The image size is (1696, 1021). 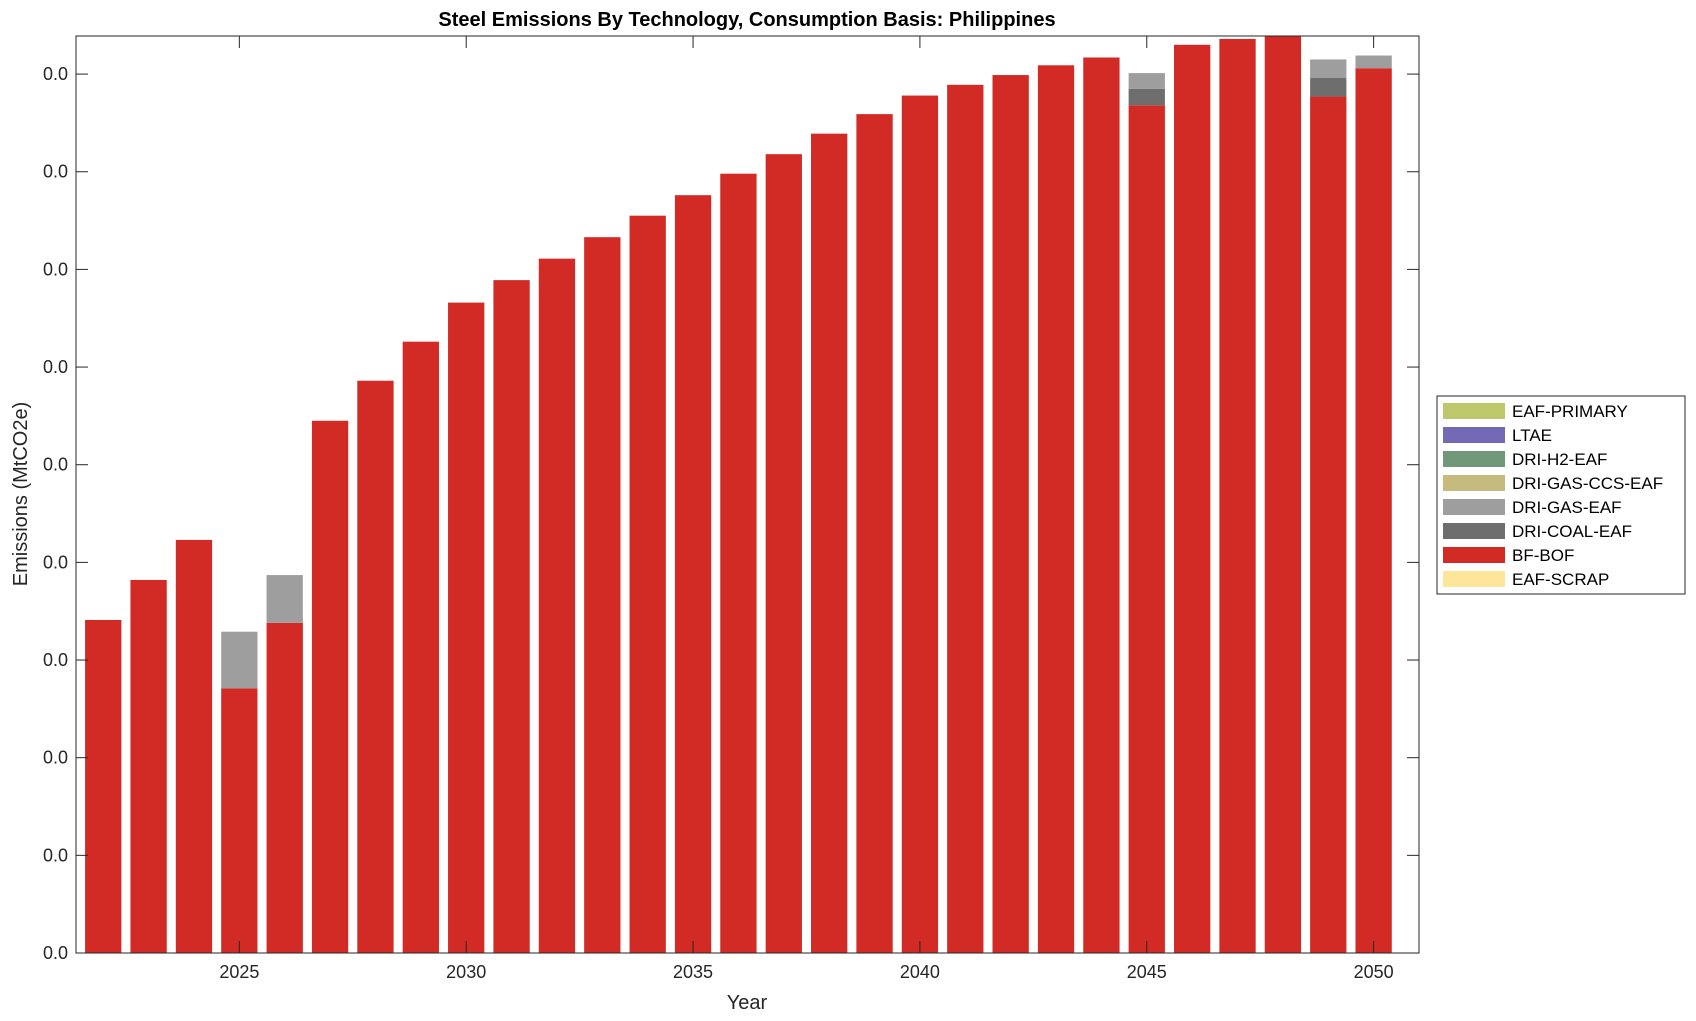 I want to click on bar-bf-bof-2032, so click(x=557, y=605).